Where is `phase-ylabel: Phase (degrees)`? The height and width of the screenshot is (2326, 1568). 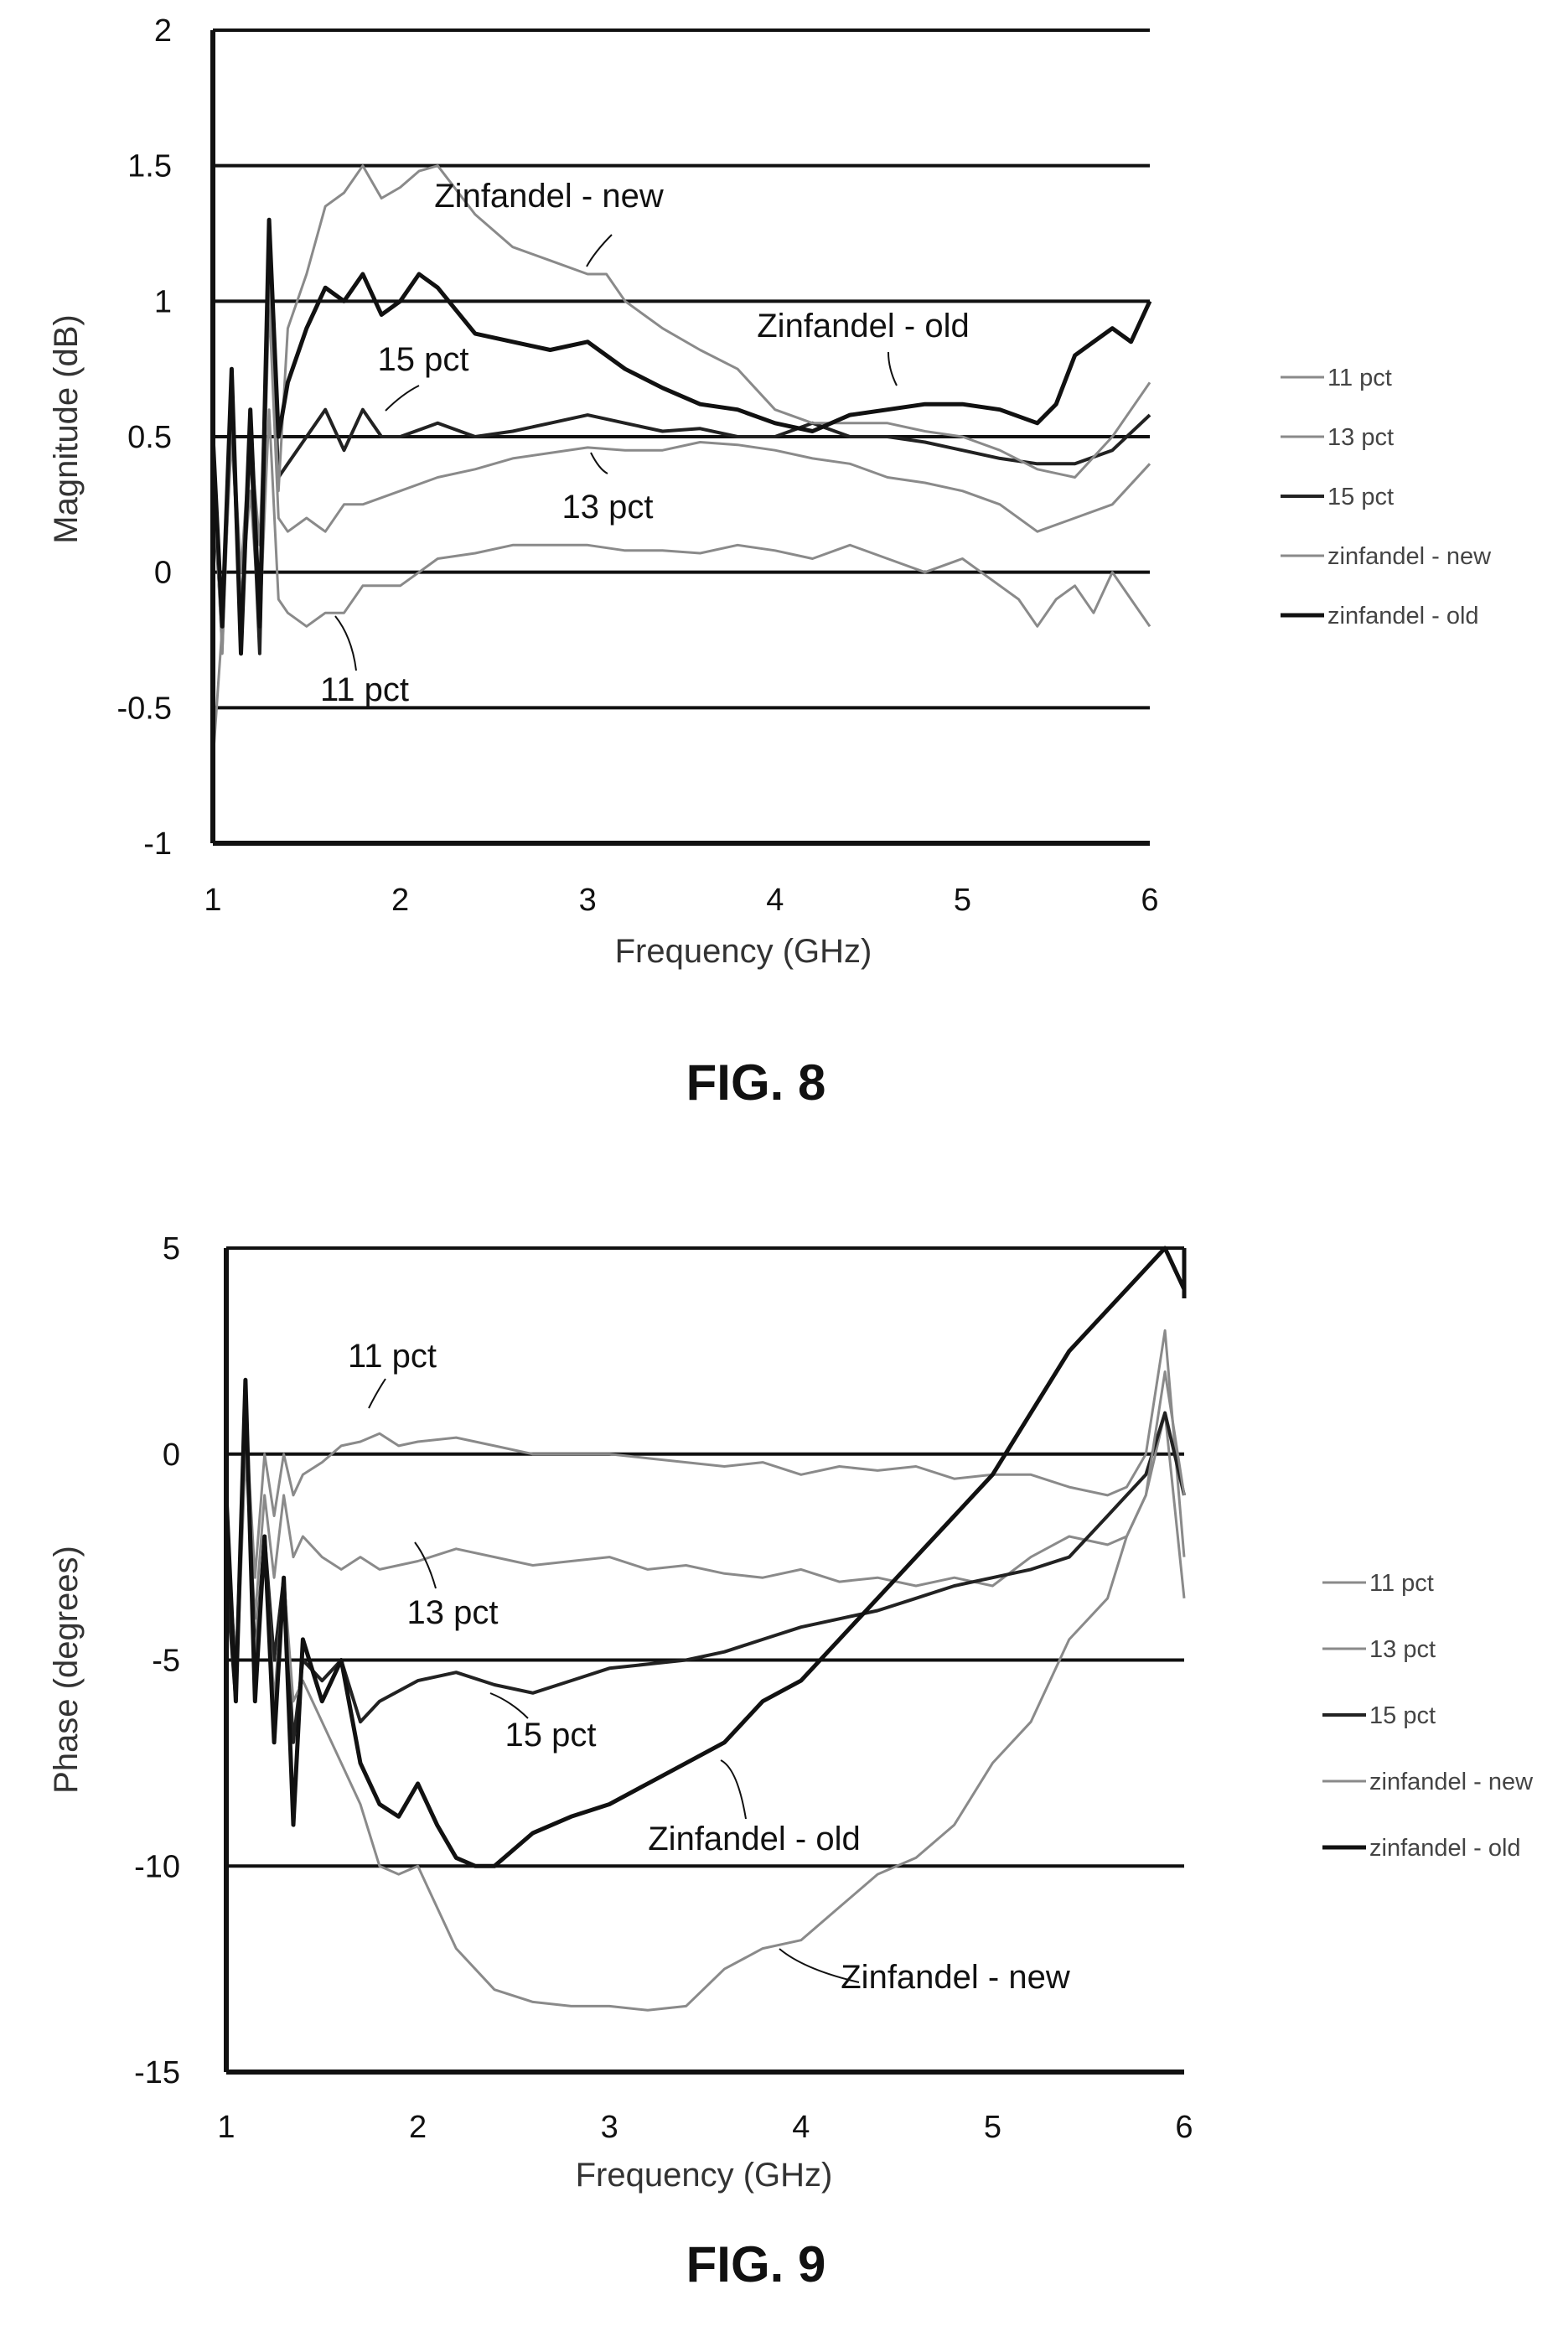 phase-ylabel: Phase (degrees) is located at coordinates (66, 1670).